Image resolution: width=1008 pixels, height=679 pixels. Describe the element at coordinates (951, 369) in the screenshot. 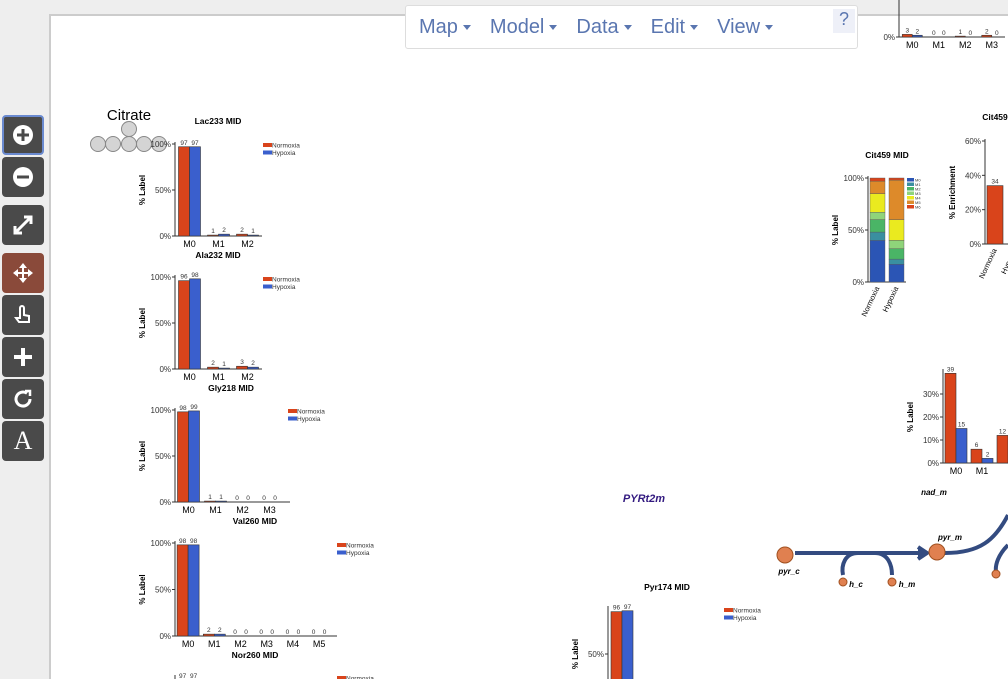

I see `data-label: 39` at that location.